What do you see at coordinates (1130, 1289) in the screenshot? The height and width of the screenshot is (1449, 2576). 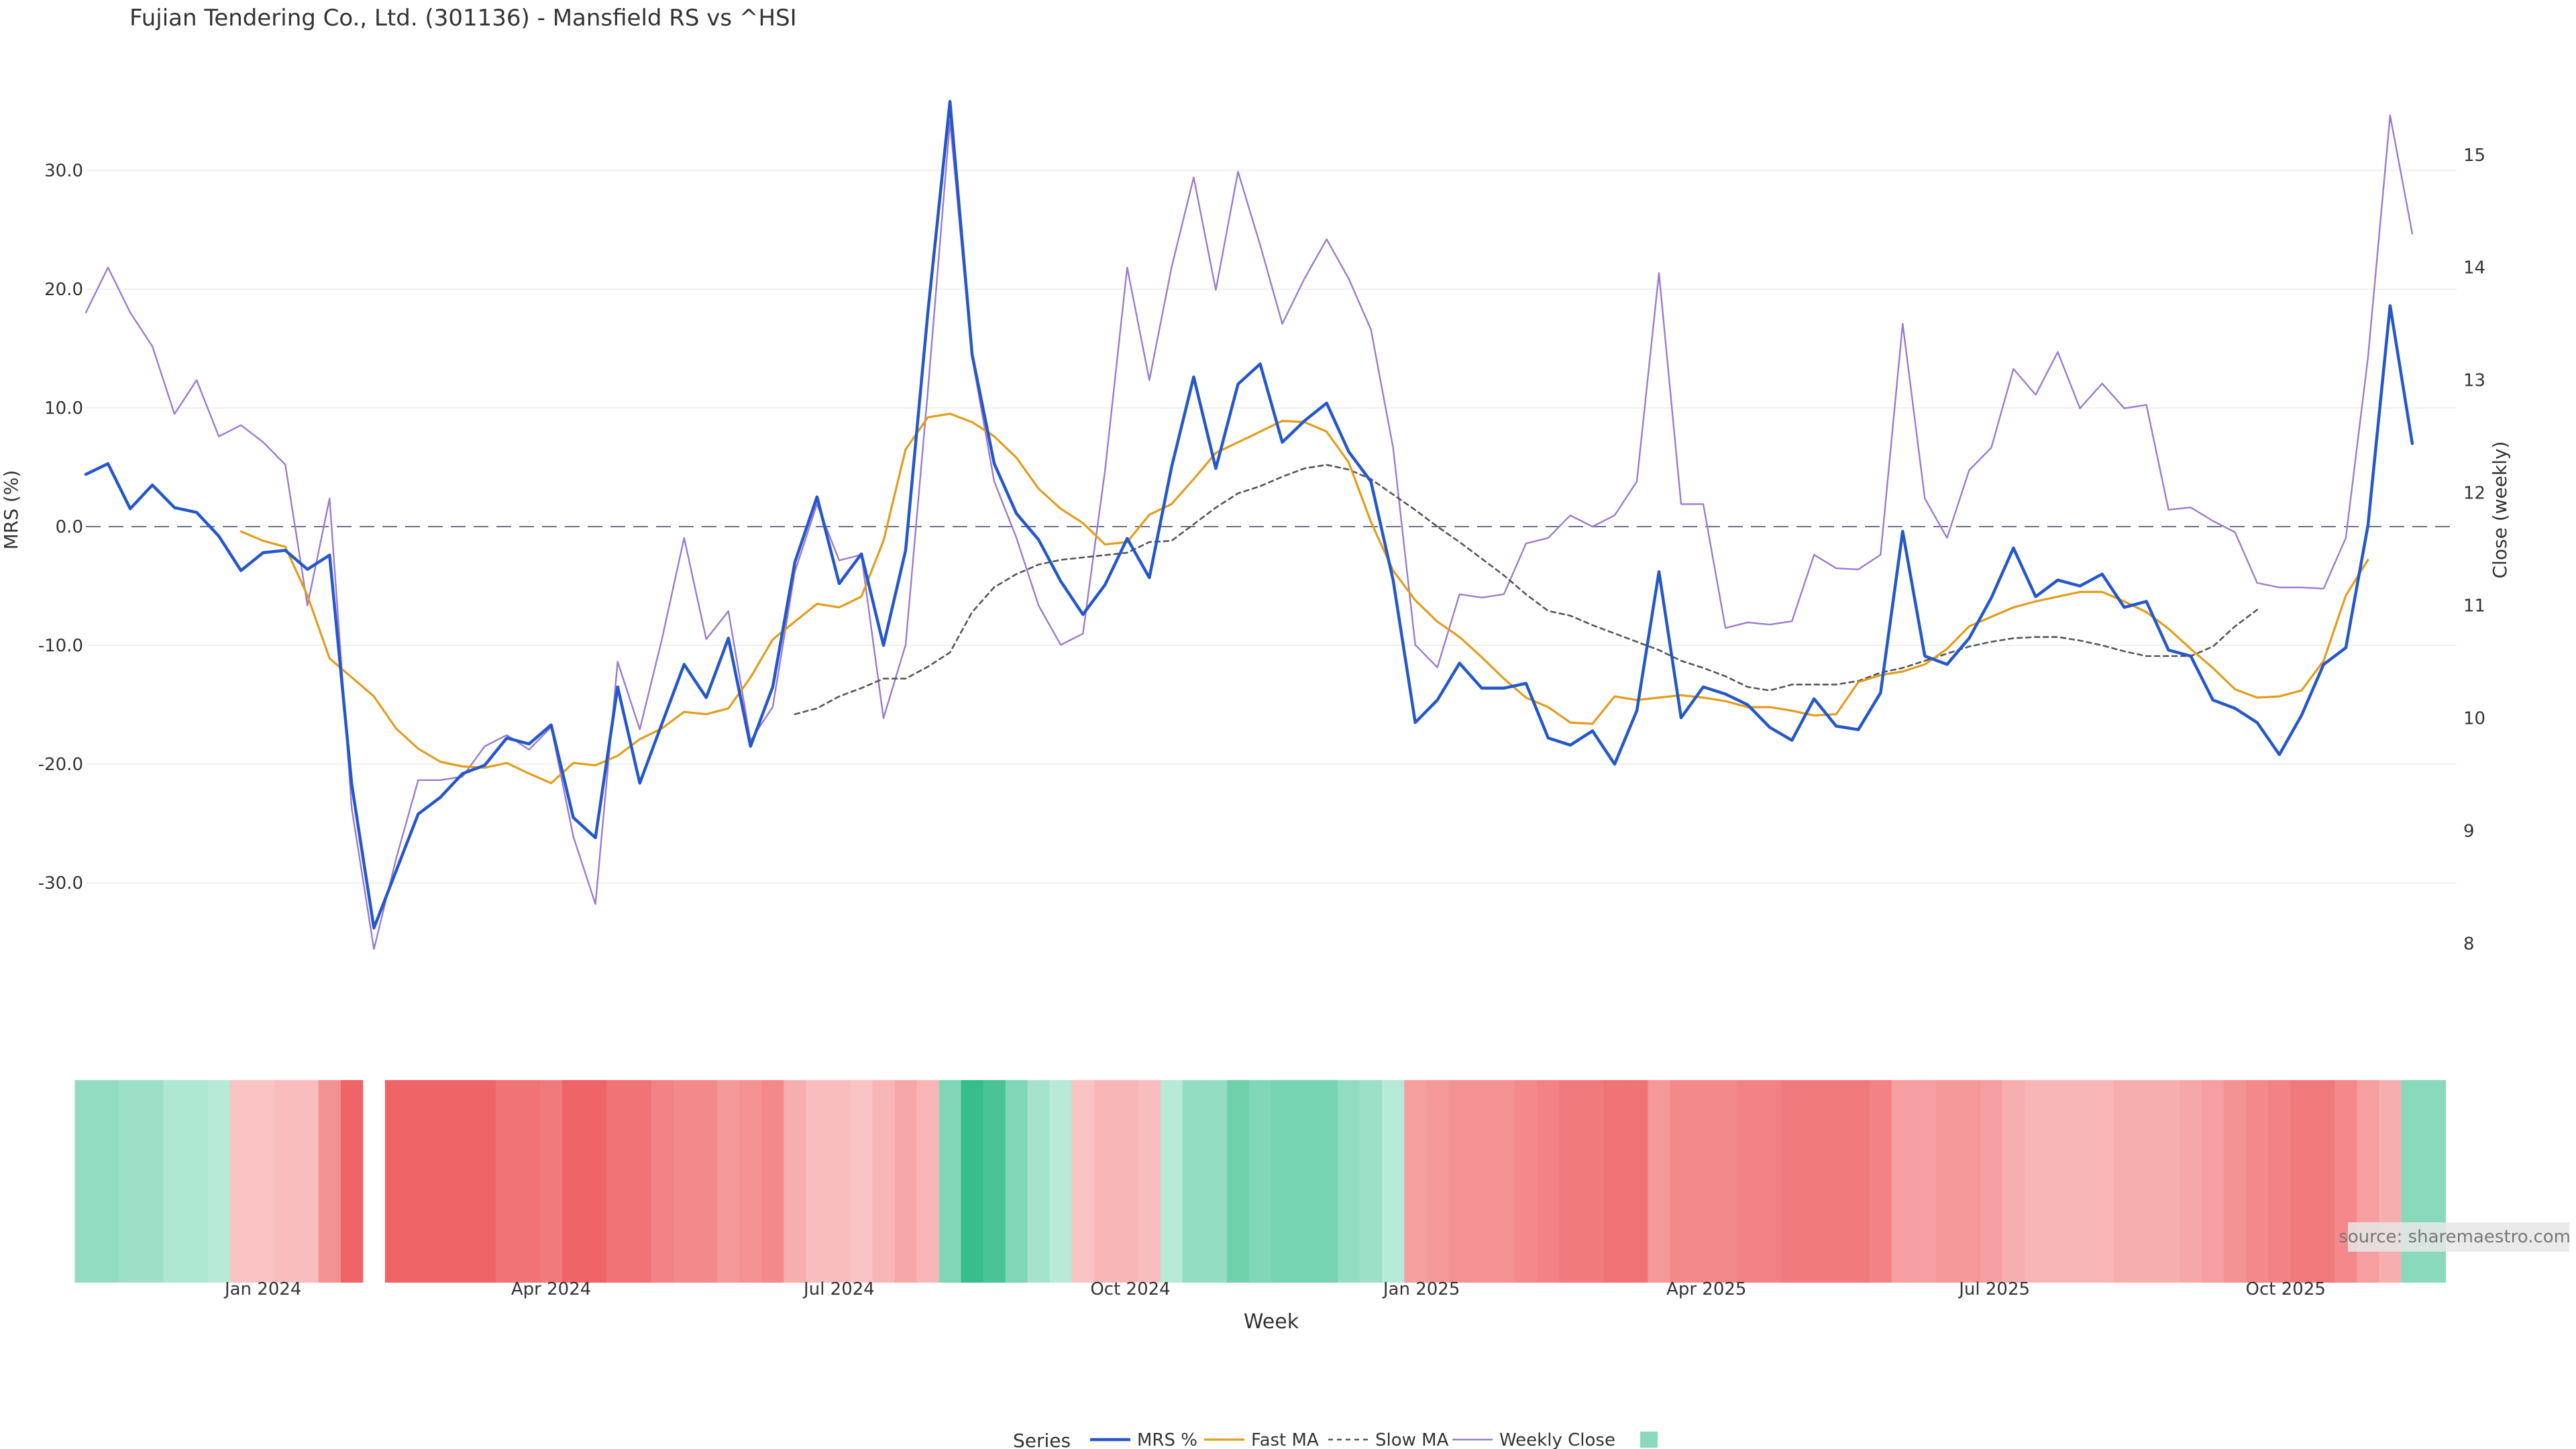 I see `x-tick-label: Oct 2024` at bounding box center [1130, 1289].